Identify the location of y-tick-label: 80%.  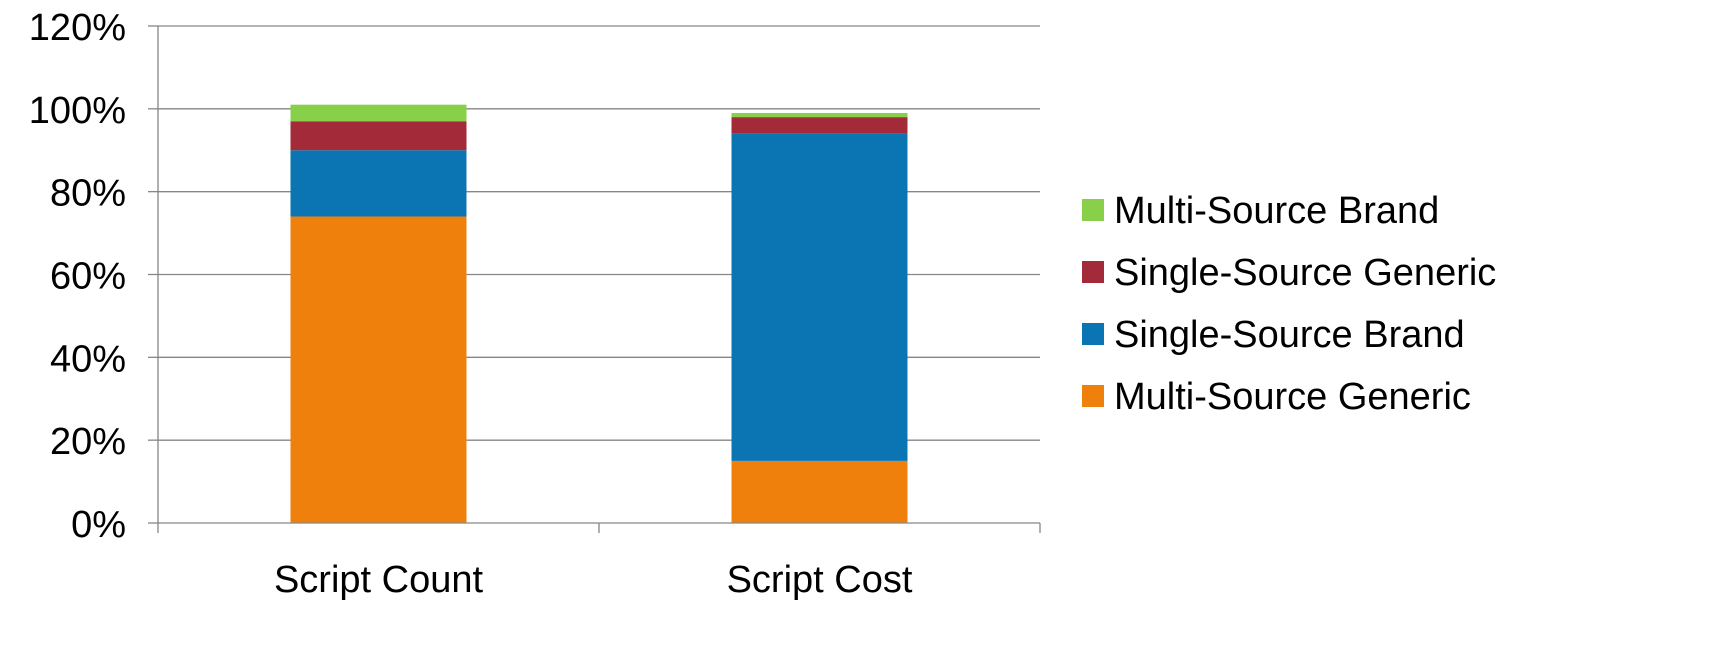
(88, 194).